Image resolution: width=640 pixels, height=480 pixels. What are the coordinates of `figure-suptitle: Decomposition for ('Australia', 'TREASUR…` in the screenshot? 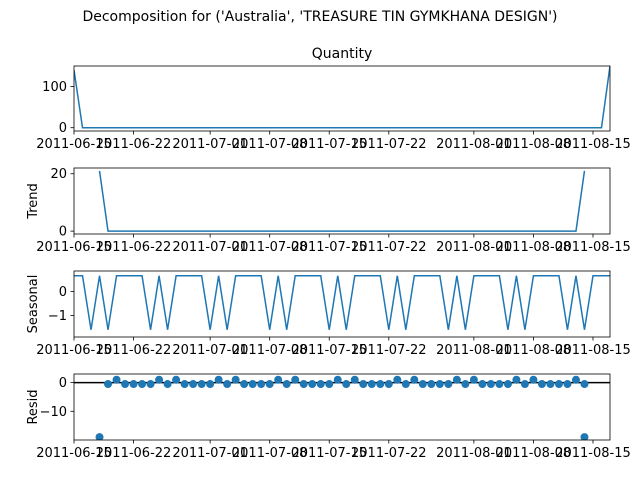 It's located at (319, 17).